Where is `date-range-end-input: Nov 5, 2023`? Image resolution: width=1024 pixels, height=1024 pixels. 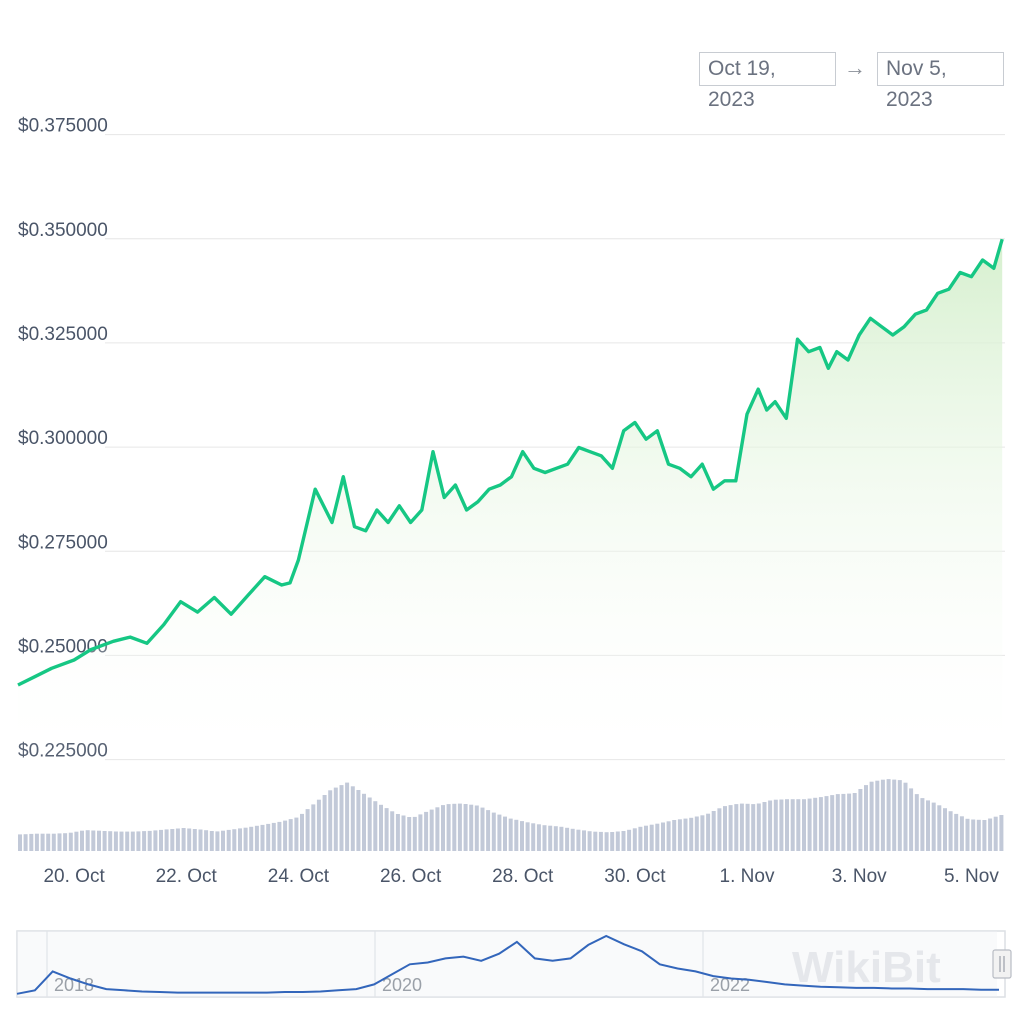
date-range-end-input: Nov 5, 2023 is located at coordinates (940, 81).